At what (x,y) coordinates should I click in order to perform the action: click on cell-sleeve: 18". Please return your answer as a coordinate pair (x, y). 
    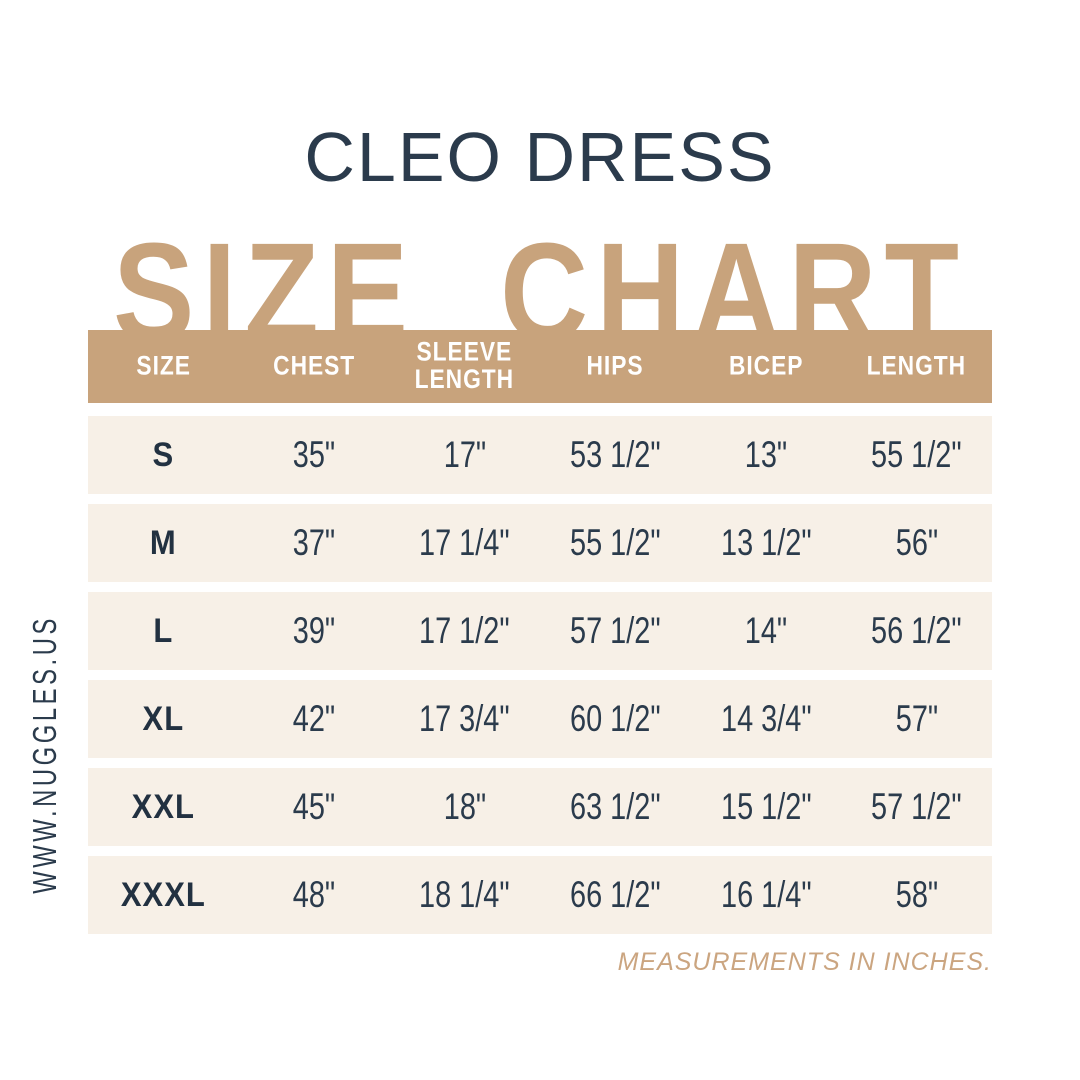
    Looking at the image, I should click on (464, 806).